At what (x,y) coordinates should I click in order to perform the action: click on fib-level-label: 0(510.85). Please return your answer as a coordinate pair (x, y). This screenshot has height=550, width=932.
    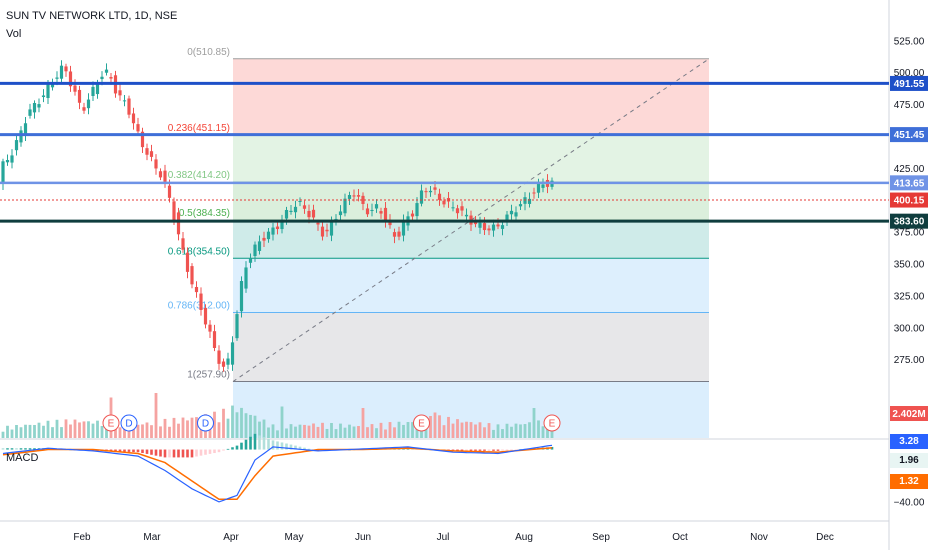
    Looking at the image, I should click on (208, 52).